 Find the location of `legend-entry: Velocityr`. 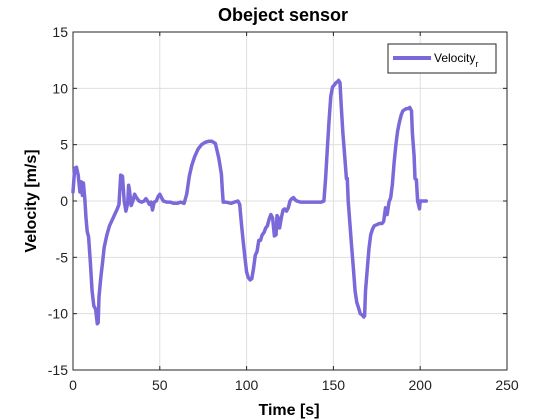

legend-entry: Velocityr is located at coordinates (456, 60).